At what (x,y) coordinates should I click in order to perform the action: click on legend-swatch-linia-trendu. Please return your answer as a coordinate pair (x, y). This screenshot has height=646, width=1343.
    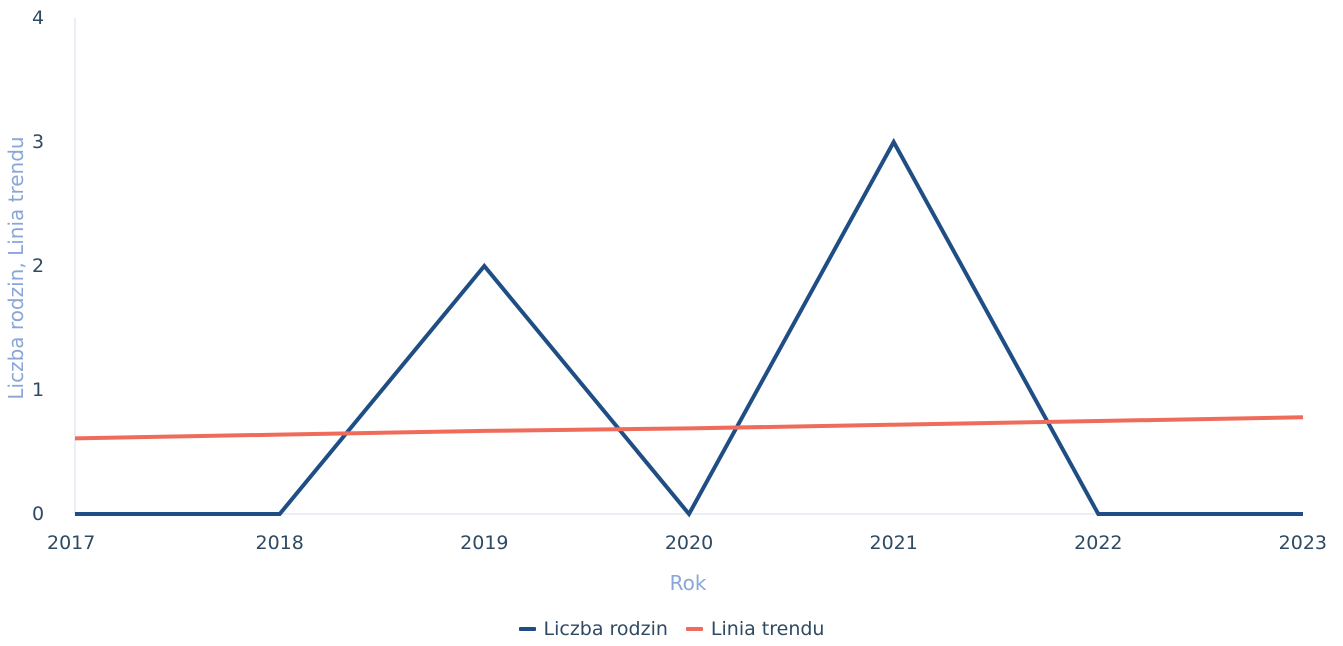
    Looking at the image, I should click on (694, 629).